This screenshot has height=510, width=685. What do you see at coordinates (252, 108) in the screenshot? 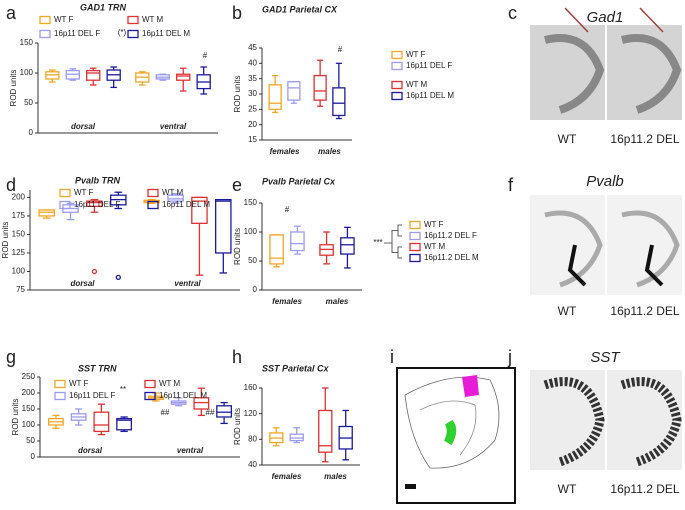
I see `y-tick-label: 25` at bounding box center [252, 108].